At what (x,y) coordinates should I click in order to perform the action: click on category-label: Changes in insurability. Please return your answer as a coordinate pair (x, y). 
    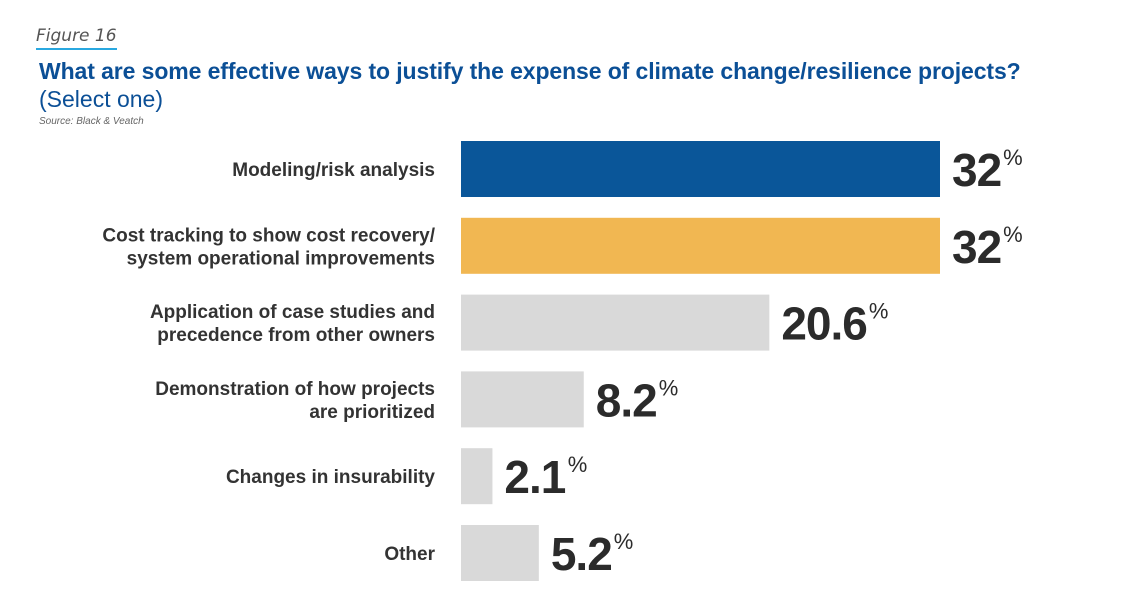
    Looking at the image, I should click on (330, 477).